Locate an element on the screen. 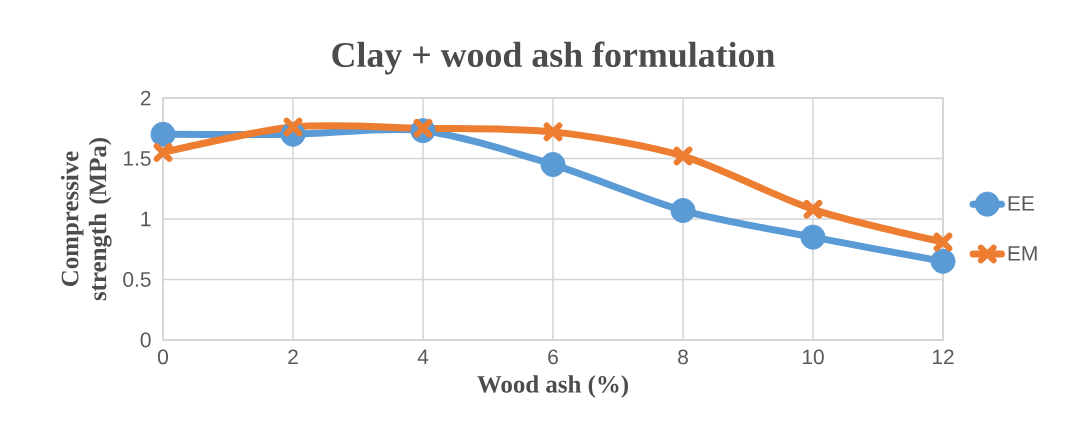 The height and width of the screenshot is (442, 1083). legend-label: EE is located at coordinates (1021, 203).